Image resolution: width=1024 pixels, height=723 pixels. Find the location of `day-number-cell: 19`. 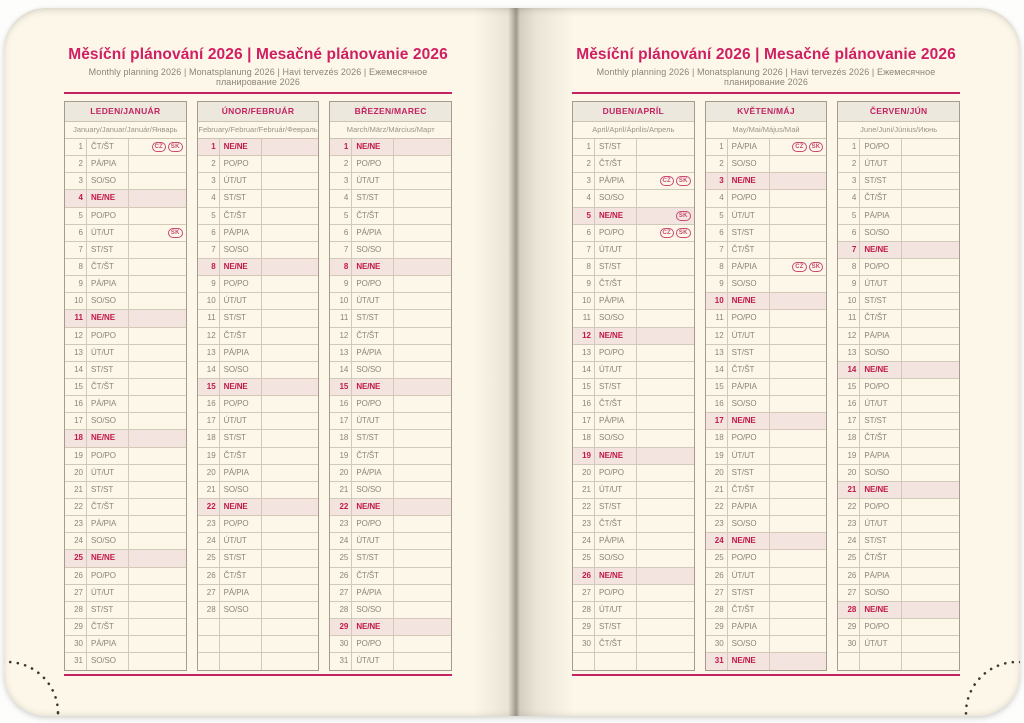

day-number-cell: 19 is located at coordinates (76, 455).